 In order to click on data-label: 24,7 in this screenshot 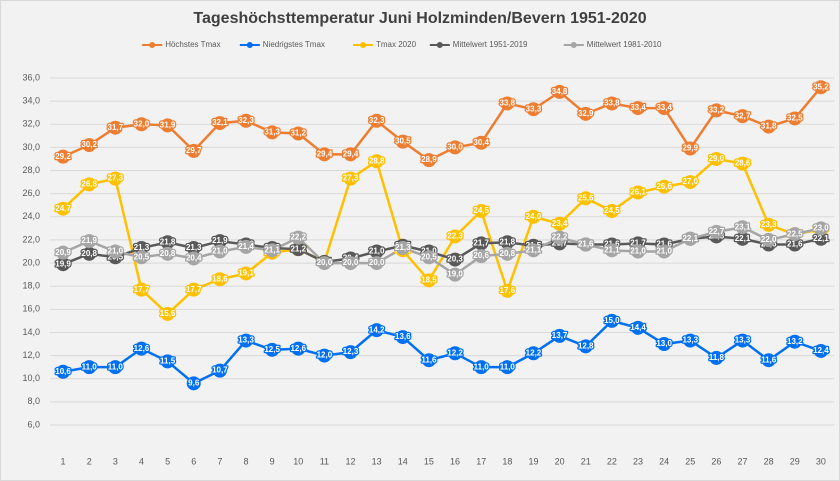, I will do `click(63, 208)`.